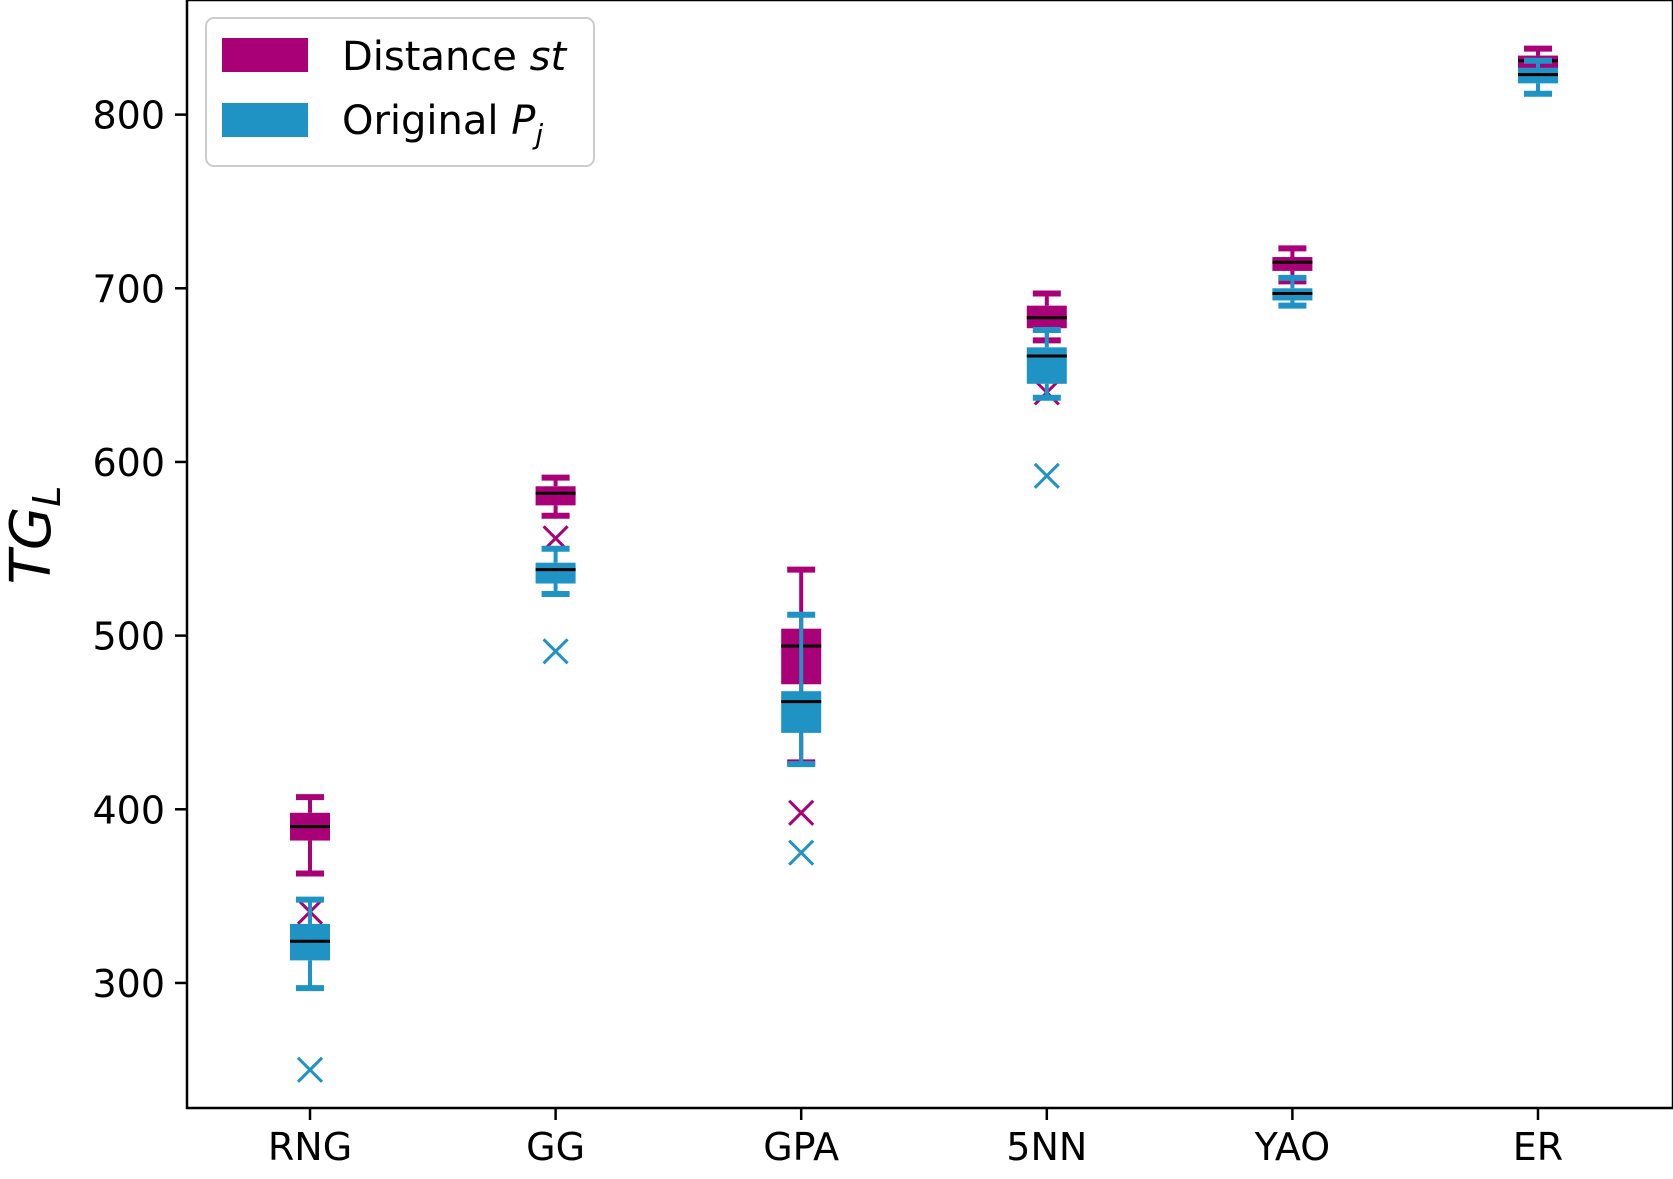 This screenshot has width=1673, height=1179. What do you see at coordinates (555, 1147) in the screenshot?
I see `x-tick-label: GG` at bounding box center [555, 1147].